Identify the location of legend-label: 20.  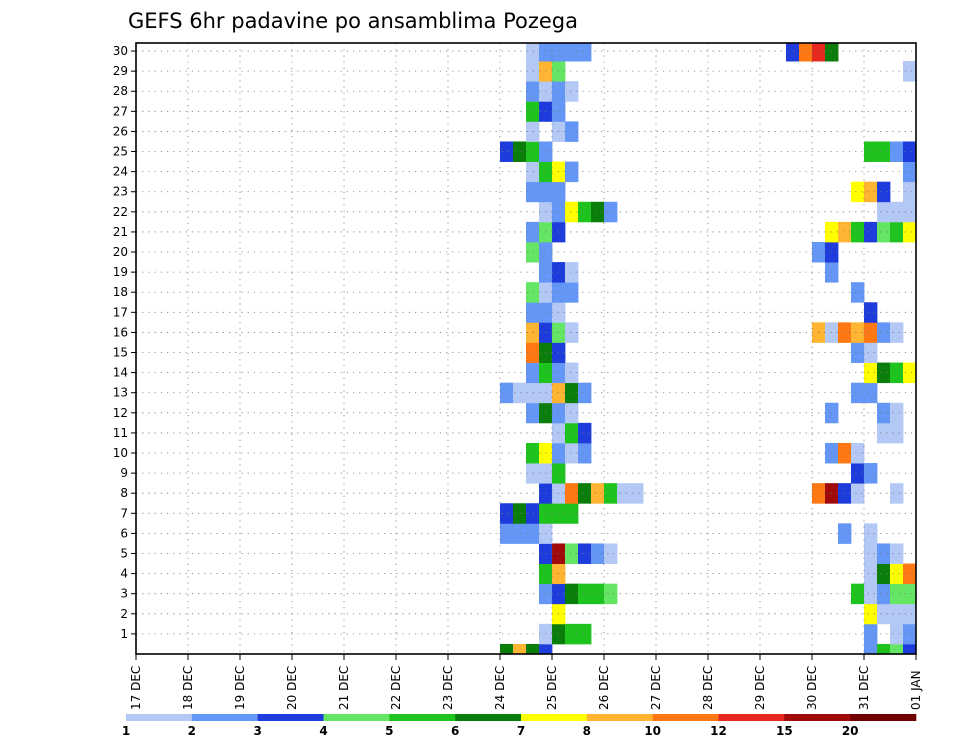
(850, 731).